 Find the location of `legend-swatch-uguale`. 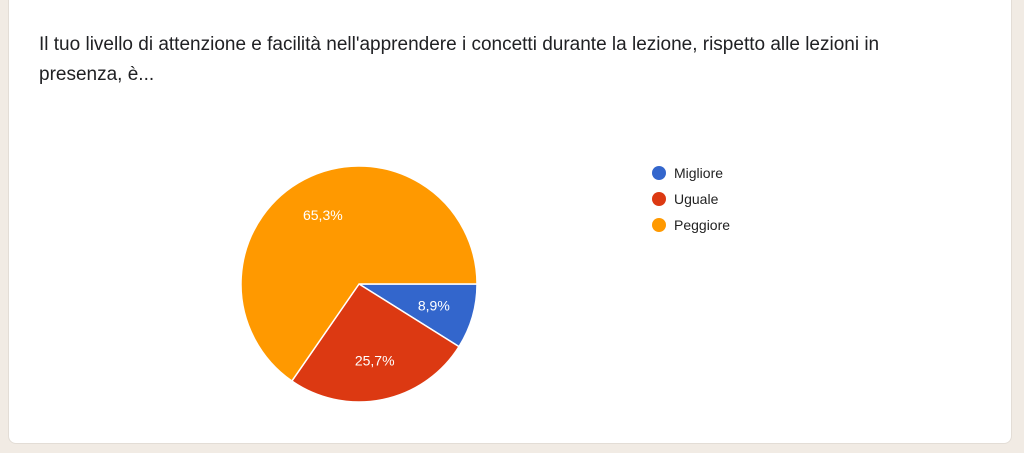

legend-swatch-uguale is located at coordinates (659, 199).